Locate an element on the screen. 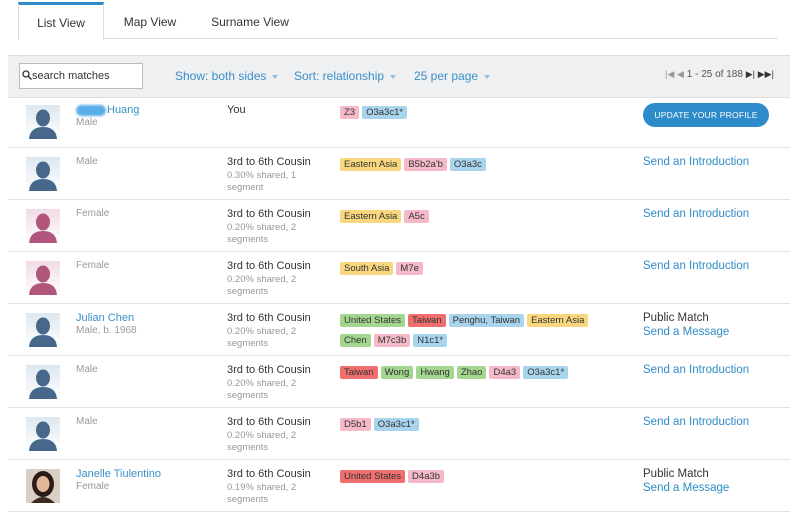 This screenshot has width=793, height=512. tab: Map View is located at coordinates (150, 22).